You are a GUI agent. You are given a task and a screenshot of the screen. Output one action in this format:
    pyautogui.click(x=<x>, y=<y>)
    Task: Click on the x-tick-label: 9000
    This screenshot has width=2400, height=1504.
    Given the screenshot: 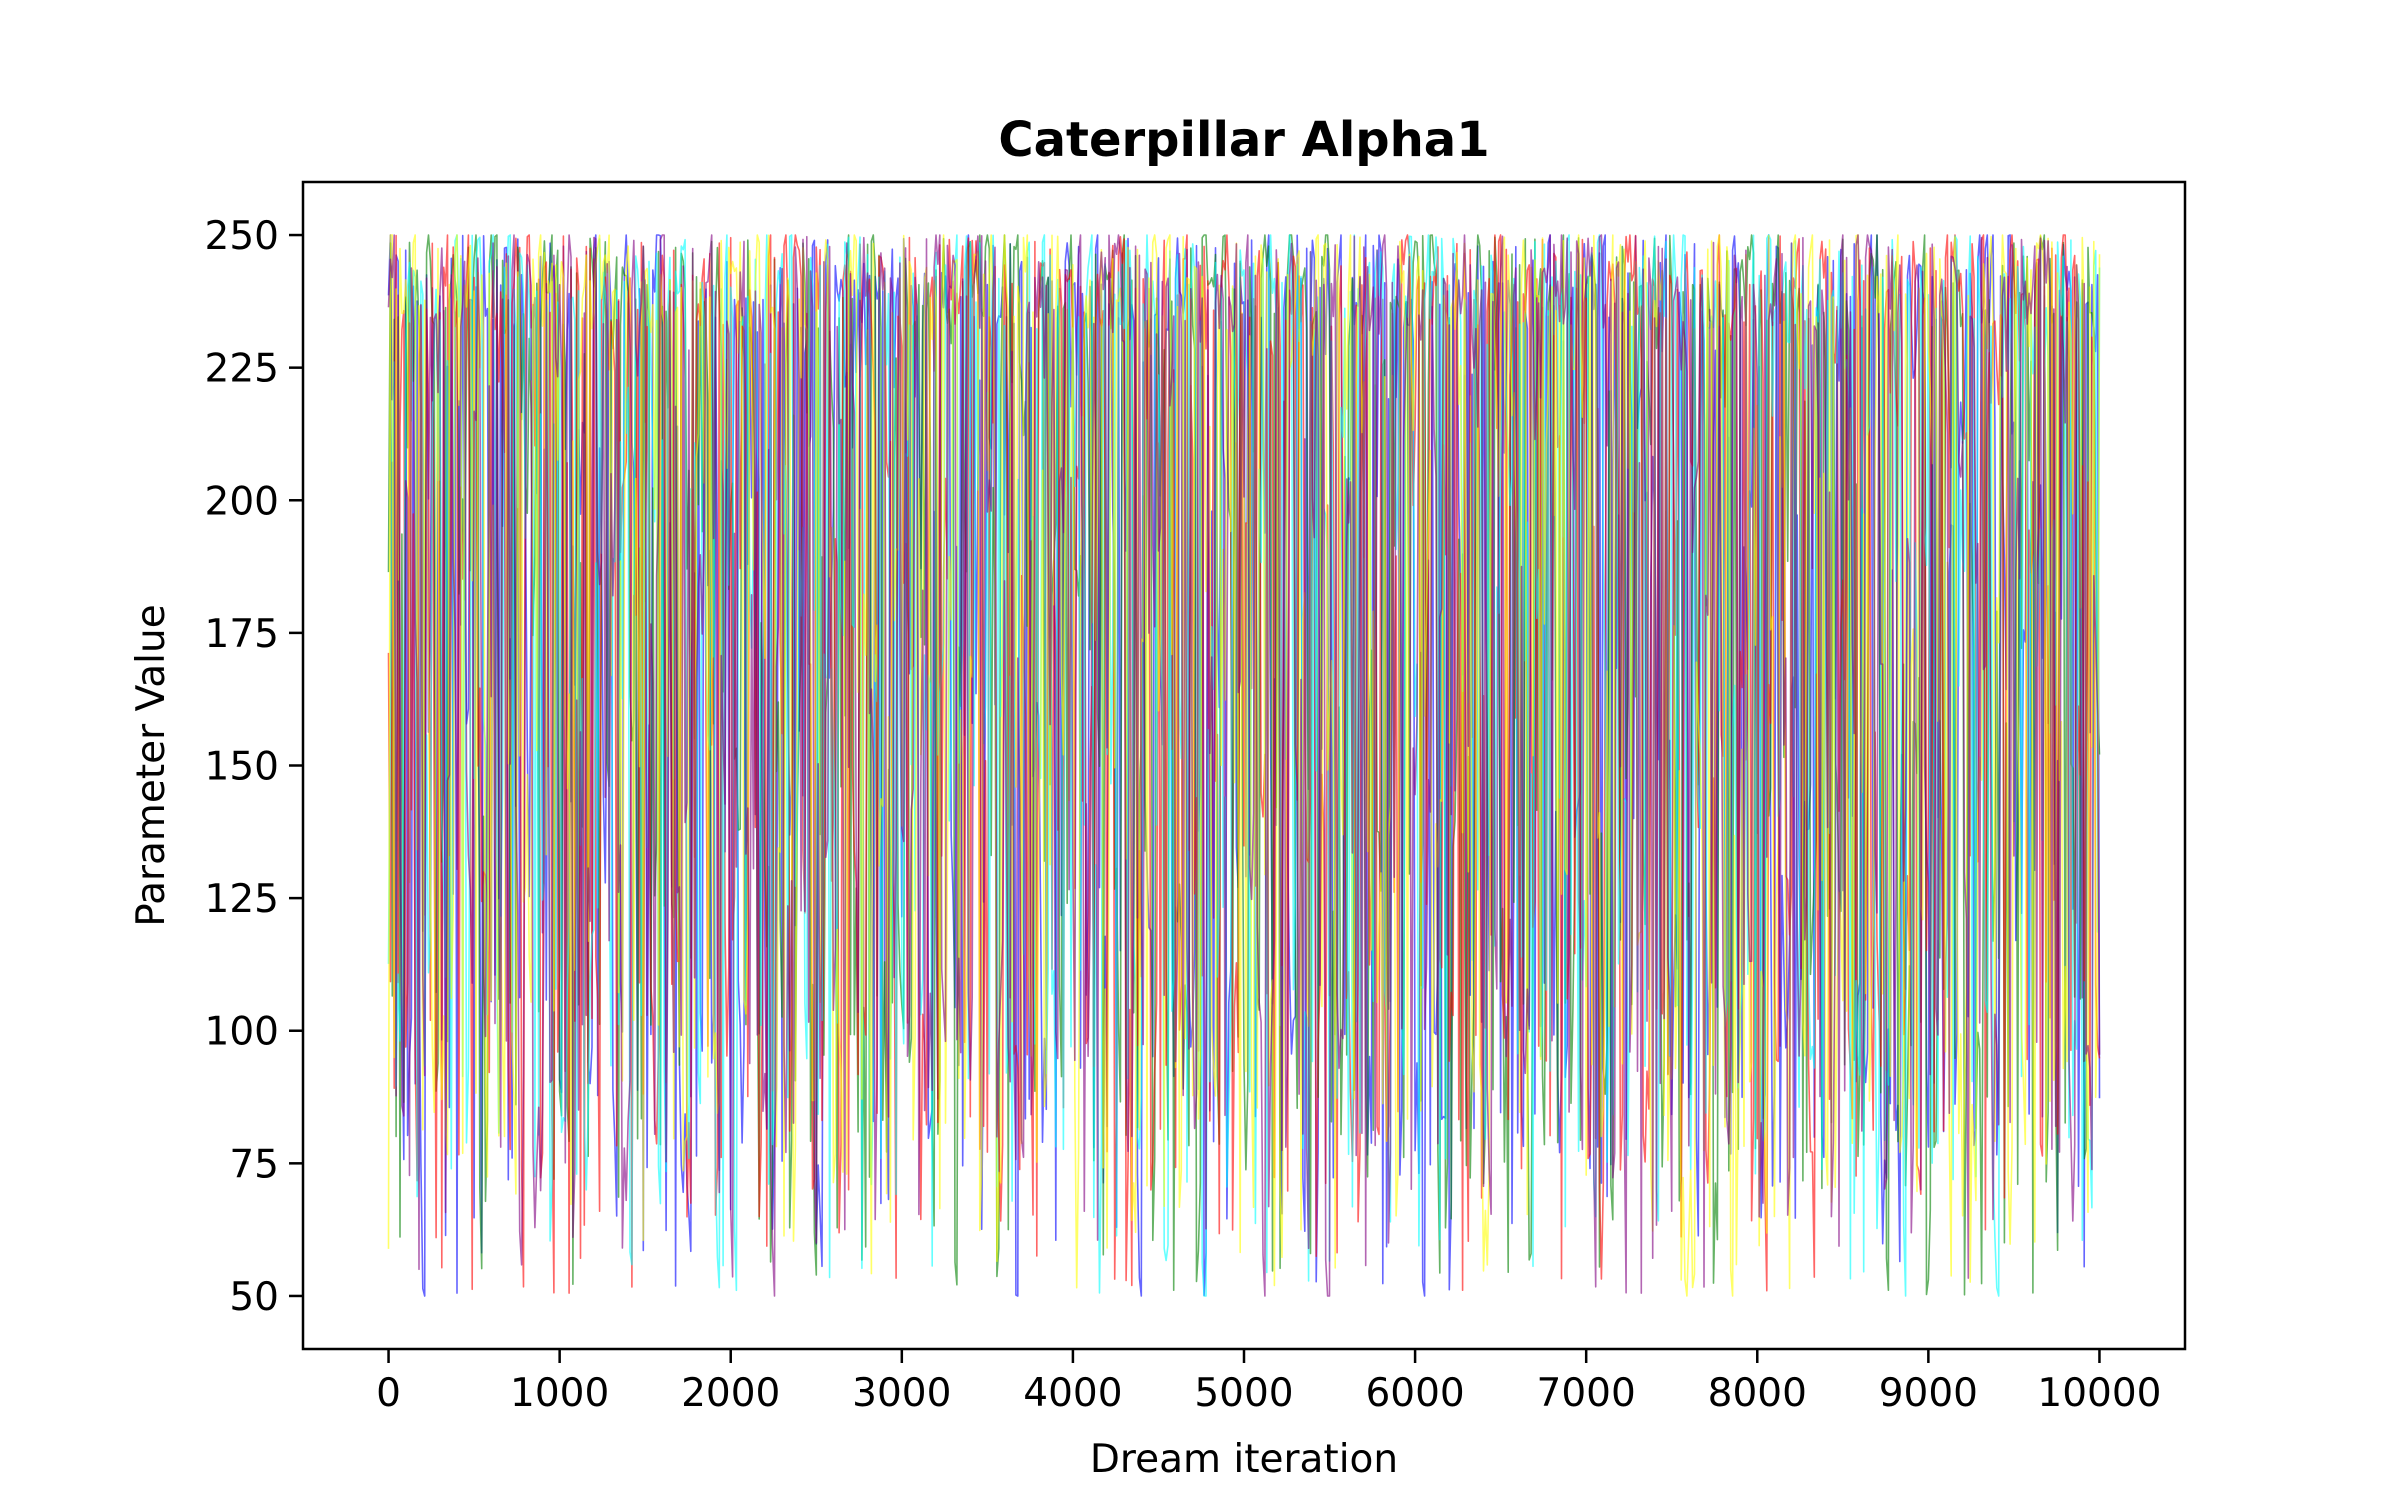 What is the action you would take?
    pyautogui.click(x=1928, y=1393)
    